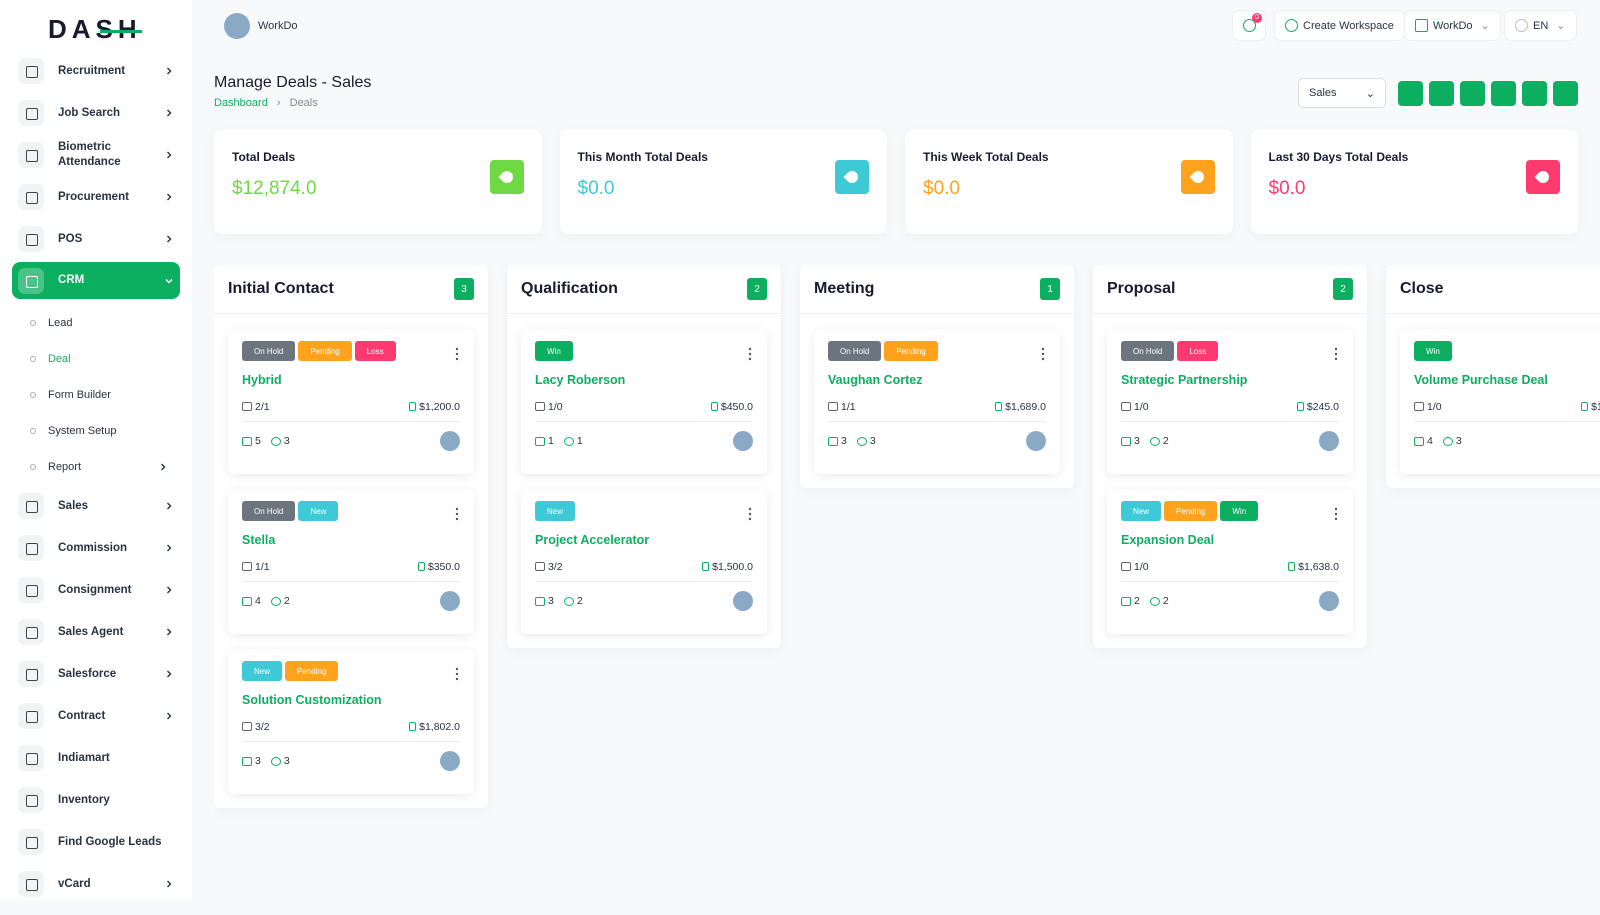 This screenshot has height=915, width=1600. Describe the element at coordinates (351, 289) in the screenshot. I see `column-header: Initial Contact 3` at that location.